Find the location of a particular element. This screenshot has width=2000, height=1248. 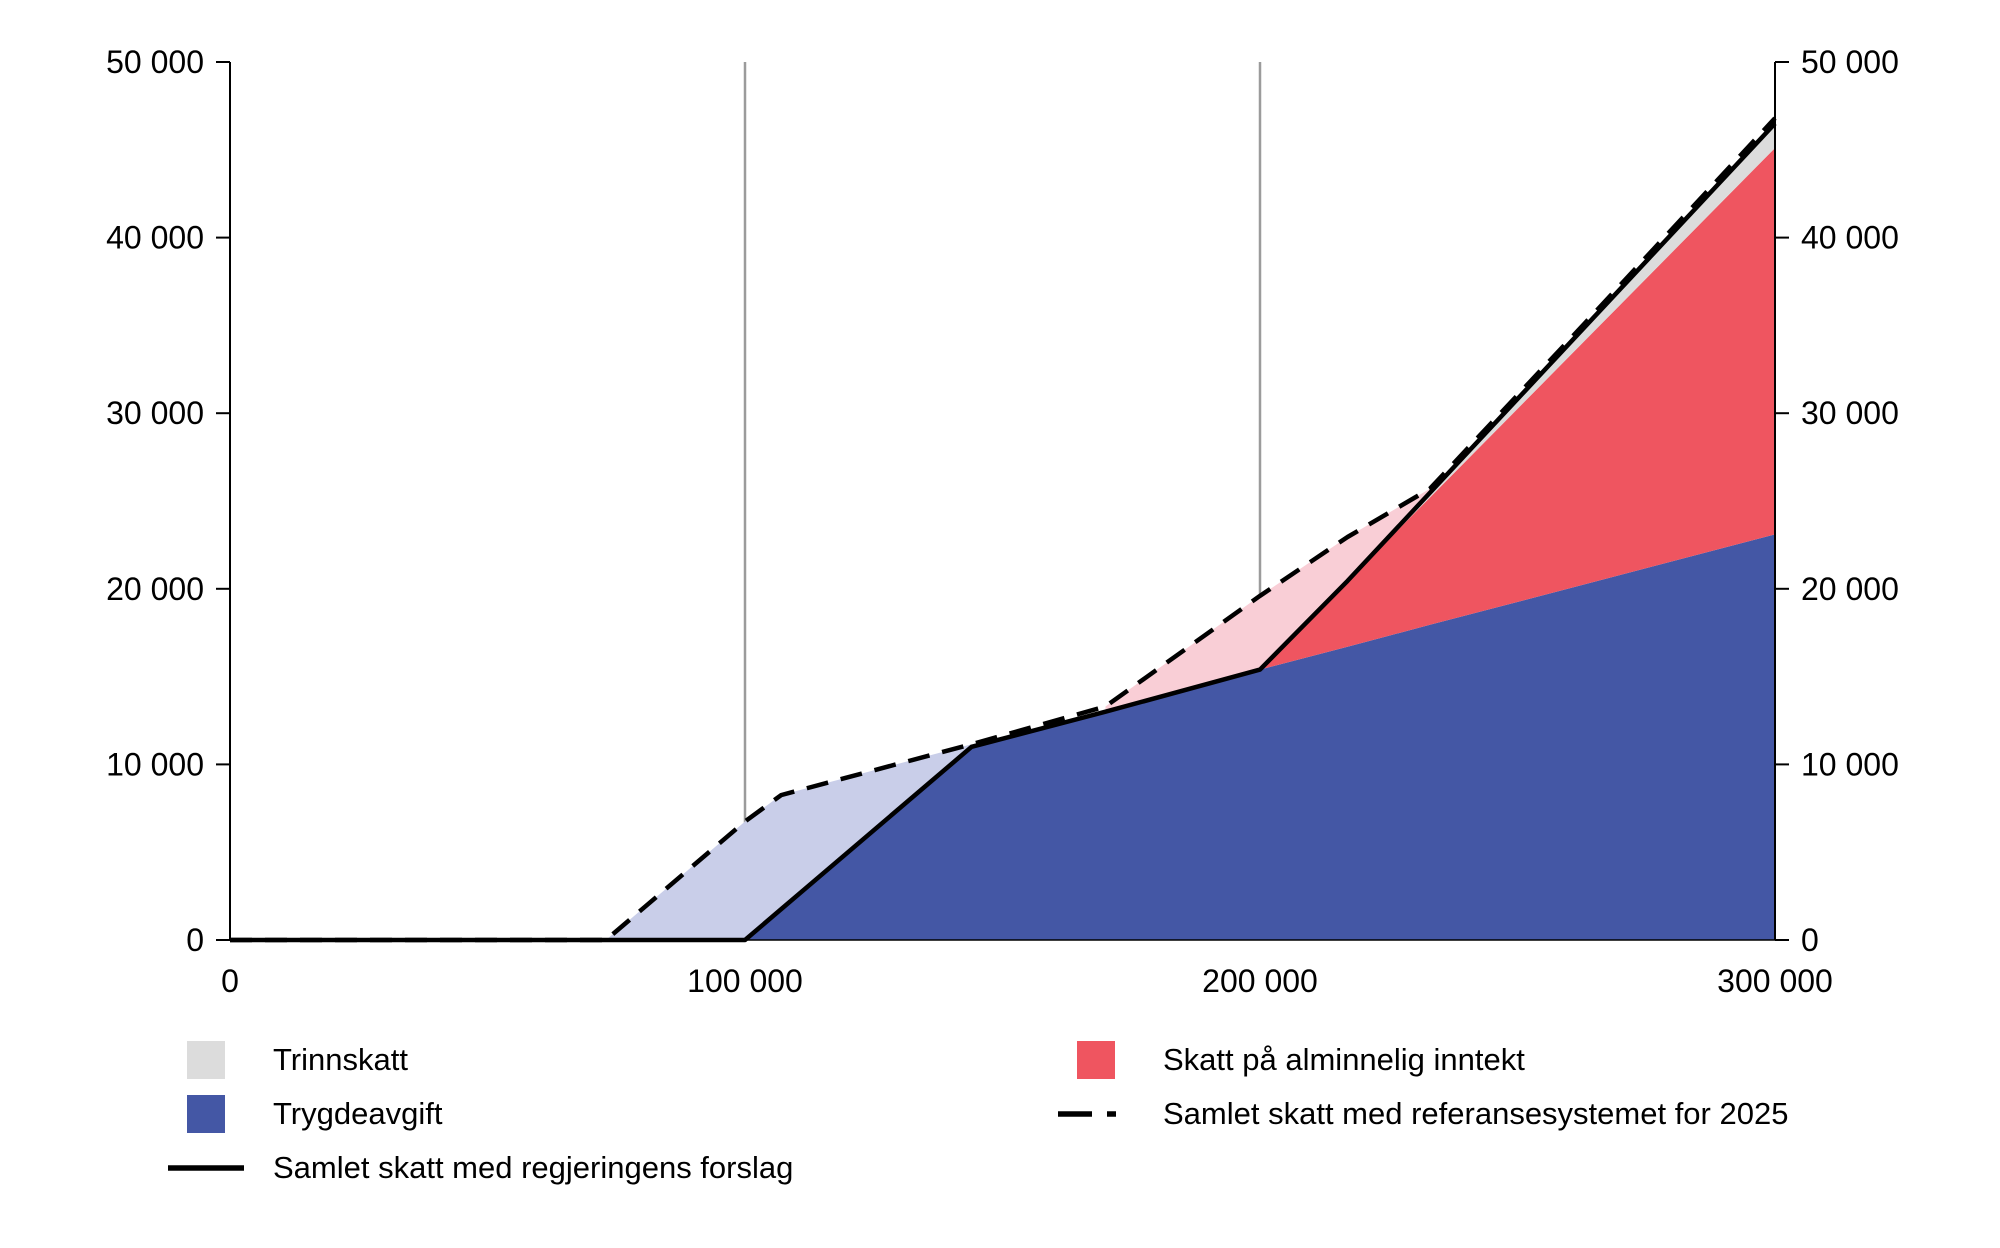

solid-line-swatch is located at coordinates (206, 1168).